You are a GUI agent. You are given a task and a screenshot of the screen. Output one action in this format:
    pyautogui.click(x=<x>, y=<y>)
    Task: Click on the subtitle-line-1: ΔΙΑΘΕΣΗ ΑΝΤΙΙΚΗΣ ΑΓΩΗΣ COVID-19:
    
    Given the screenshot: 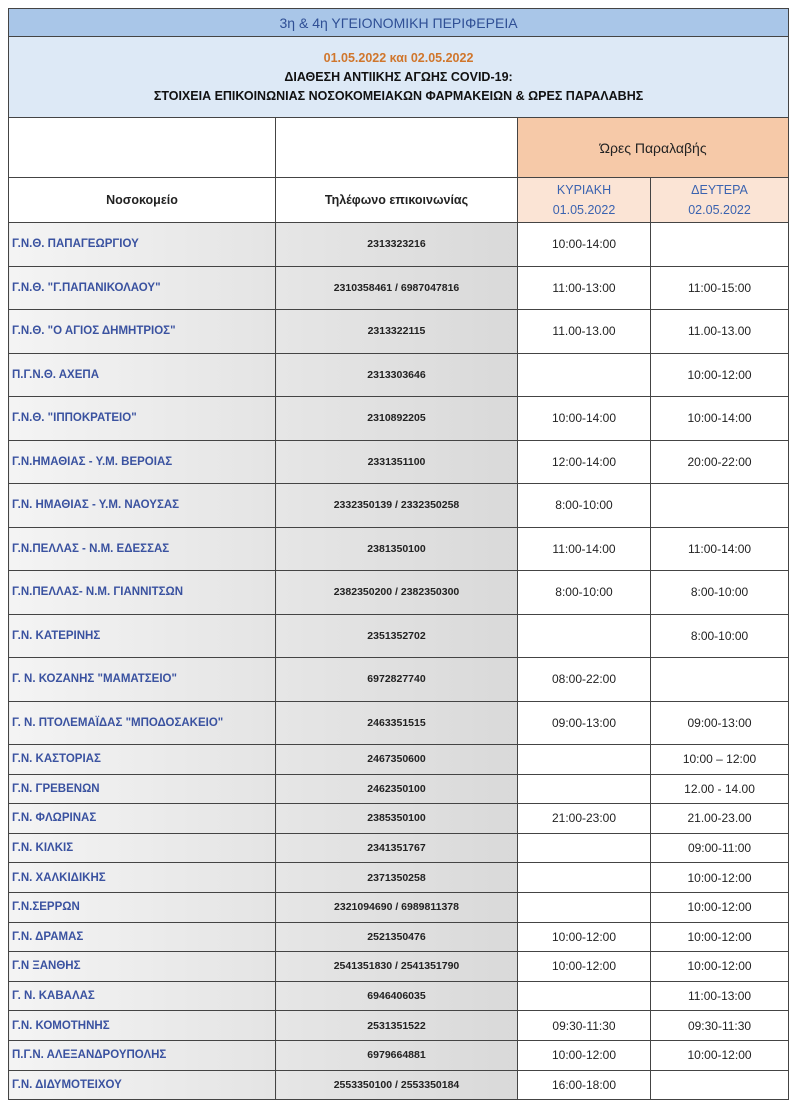 What is the action you would take?
    pyautogui.click(x=398, y=76)
    